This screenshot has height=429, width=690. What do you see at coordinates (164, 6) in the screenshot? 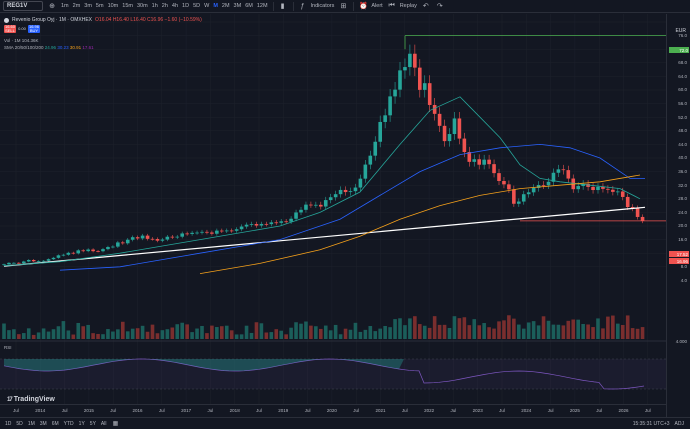
I see `timeframe-2h: 2h` at bounding box center [164, 6].